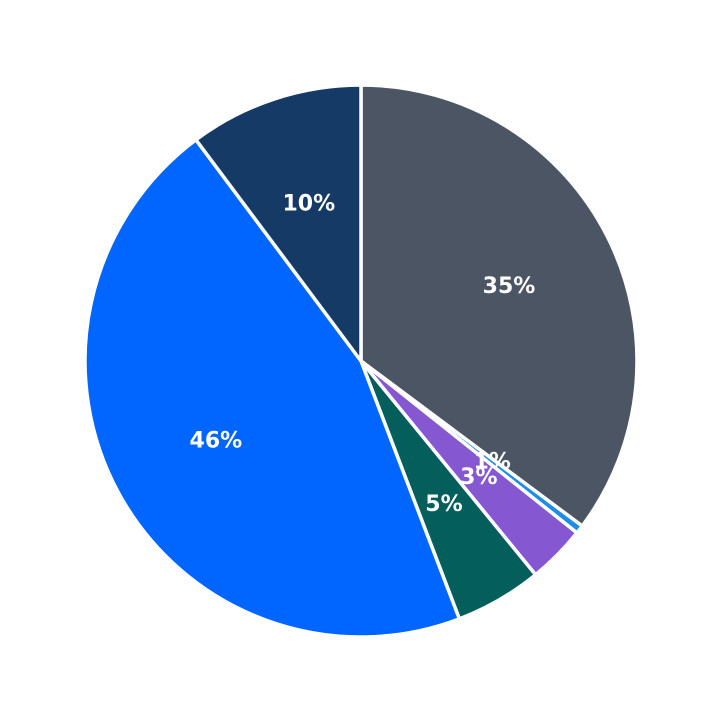 The height and width of the screenshot is (723, 723). I want to click on pie-slice-label-1: 1%, so click(491, 462).